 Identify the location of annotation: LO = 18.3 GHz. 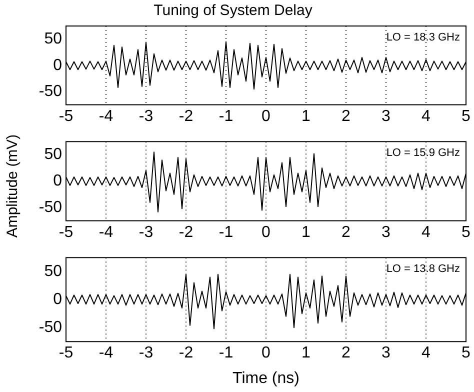
(423, 38).